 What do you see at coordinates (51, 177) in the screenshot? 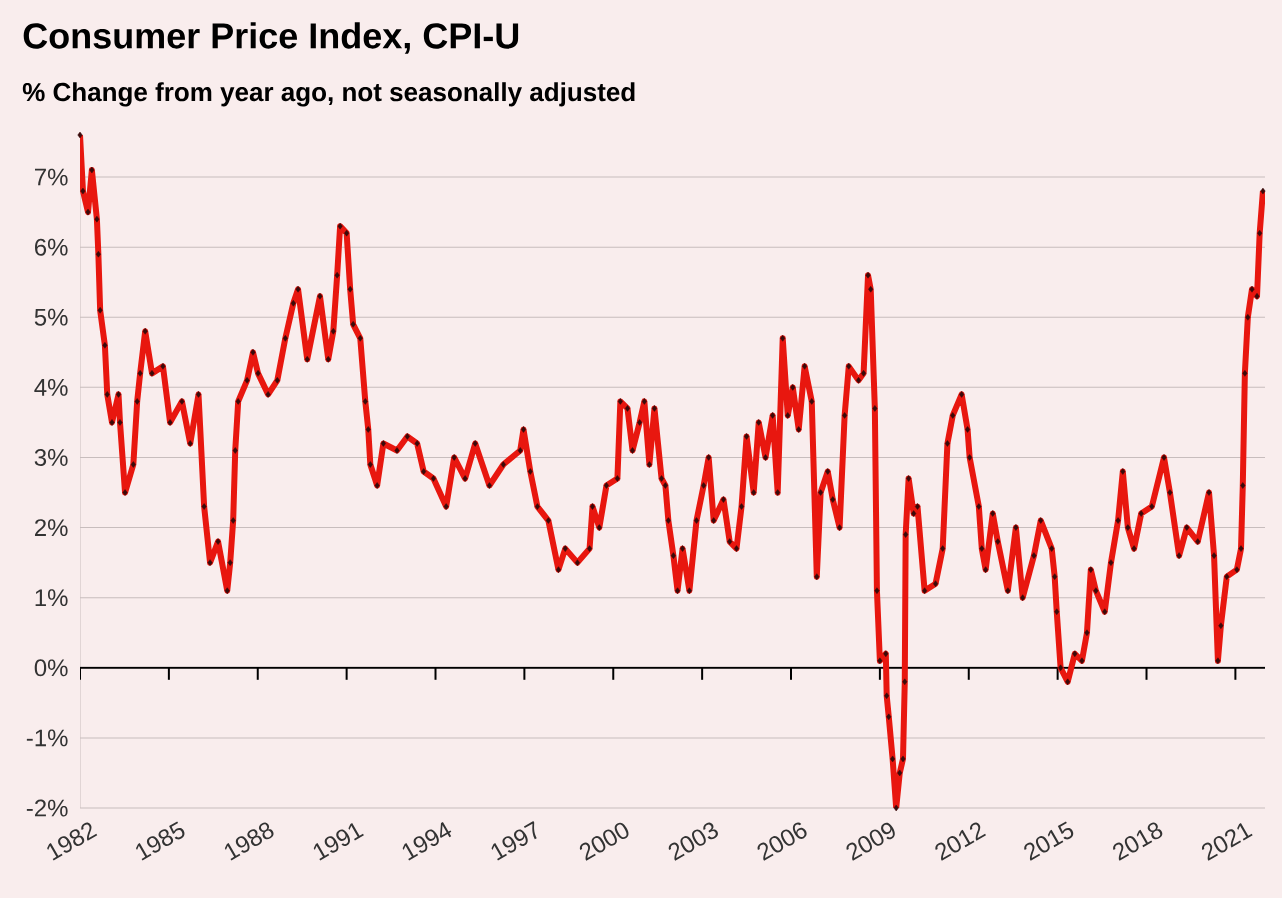
I see `y-tick-label: 7%` at bounding box center [51, 177].